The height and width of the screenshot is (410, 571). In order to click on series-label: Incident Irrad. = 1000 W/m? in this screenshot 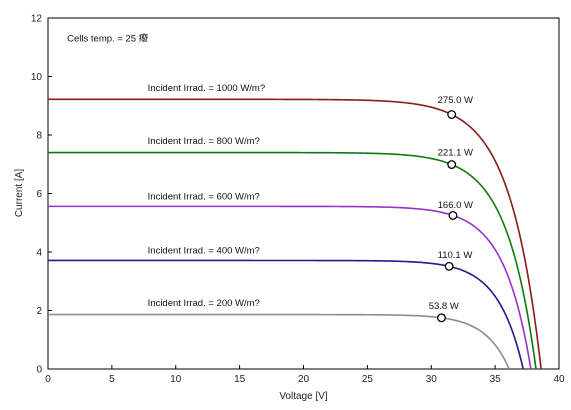, I will do `click(207, 88)`.